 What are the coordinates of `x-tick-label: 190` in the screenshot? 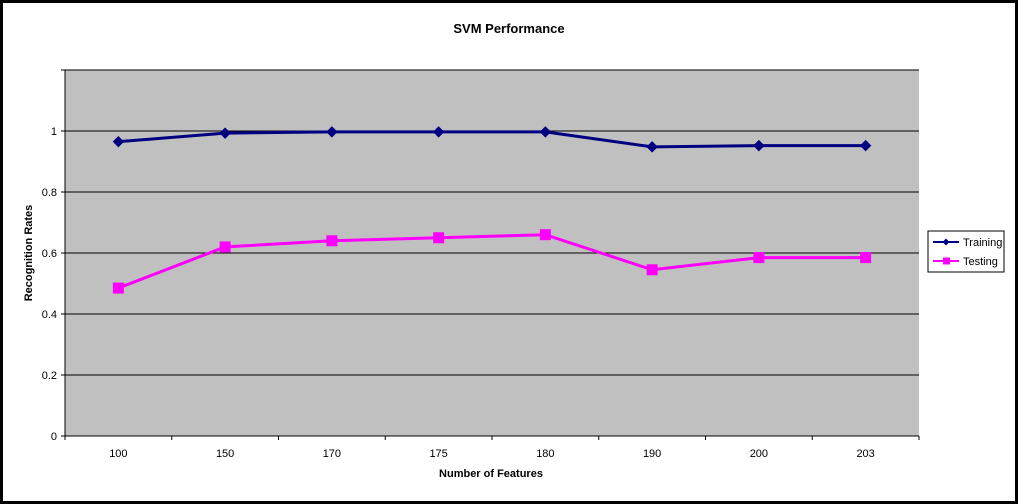 It's located at (652, 454).